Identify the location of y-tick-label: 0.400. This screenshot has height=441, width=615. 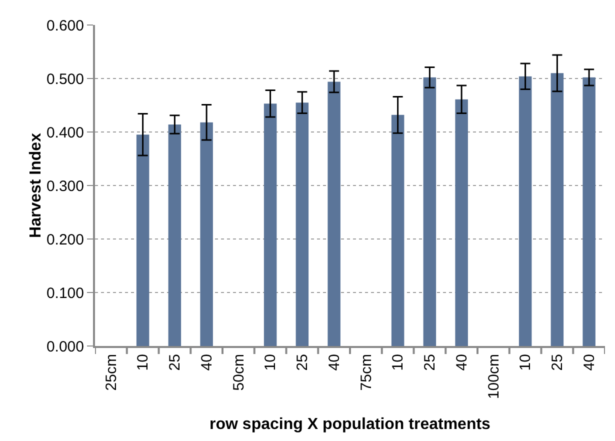
(65, 133).